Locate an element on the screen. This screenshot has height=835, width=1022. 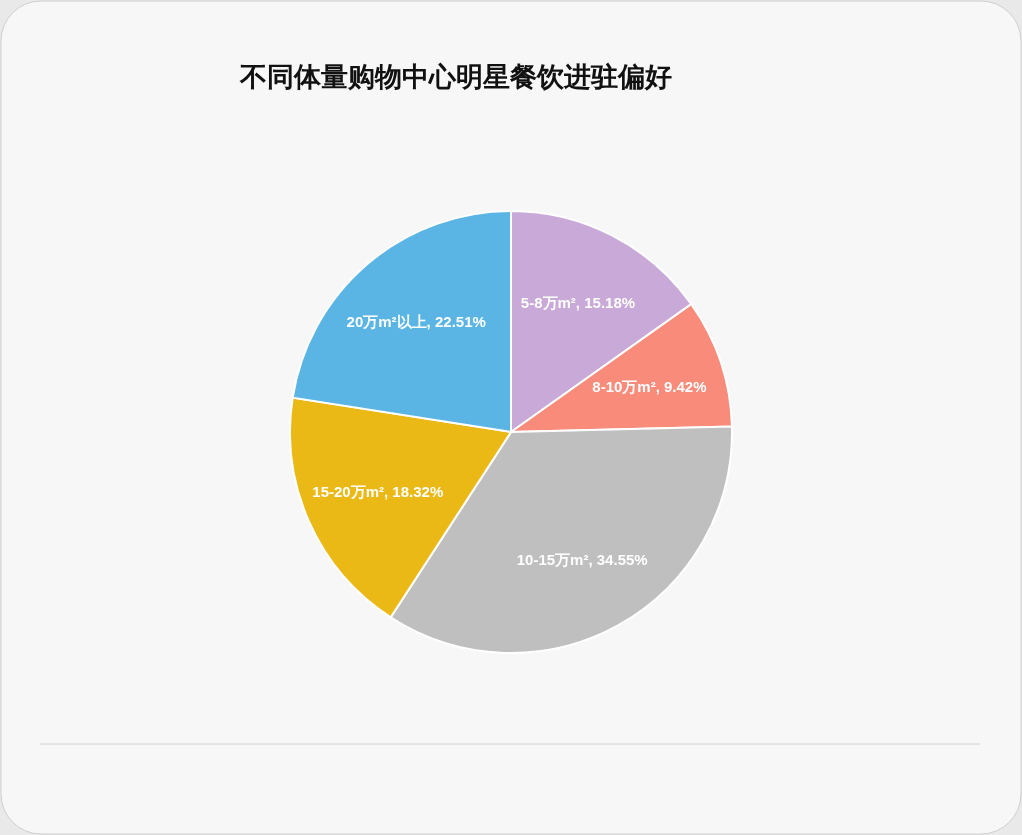
chart-title: 不同体量购物中心明星餐饮进驻偏好 is located at coordinates (455, 77).